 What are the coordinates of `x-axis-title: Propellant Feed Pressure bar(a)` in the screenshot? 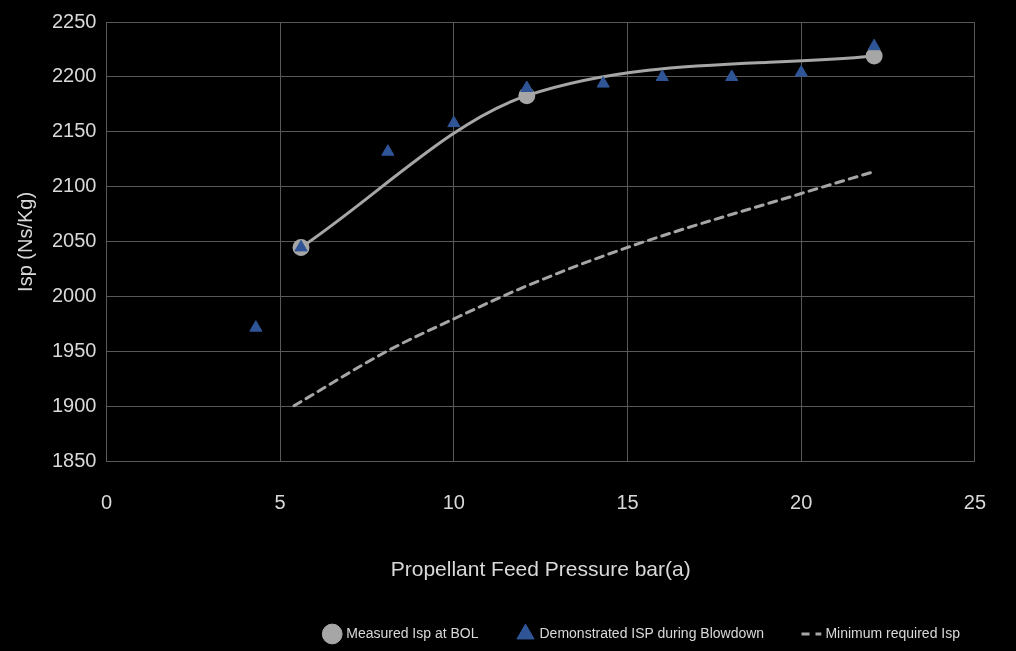 It's located at (540, 569).